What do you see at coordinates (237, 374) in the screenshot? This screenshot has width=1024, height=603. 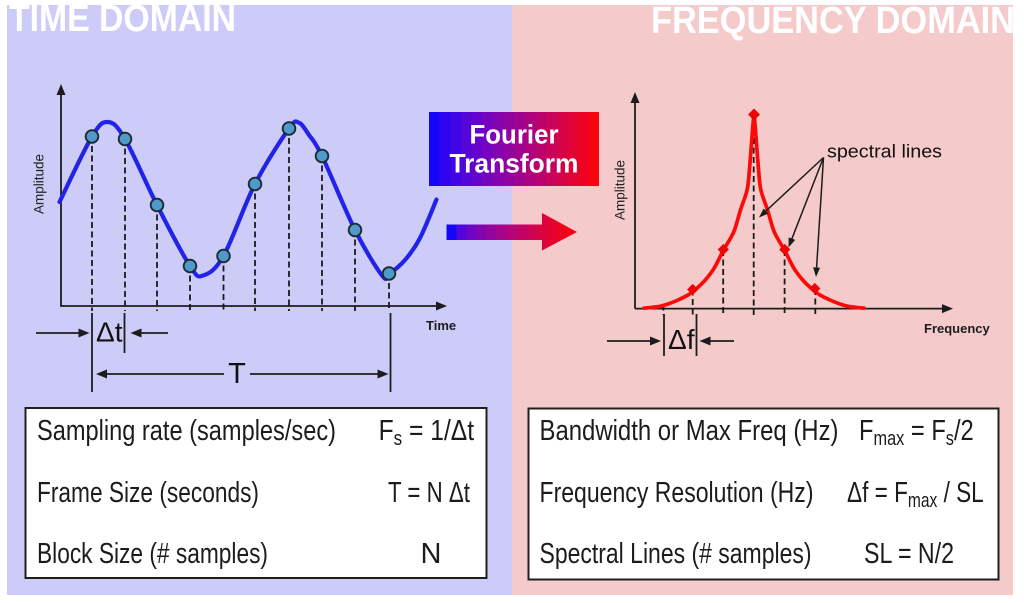 I see `svg-text: T` at bounding box center [237, 374].